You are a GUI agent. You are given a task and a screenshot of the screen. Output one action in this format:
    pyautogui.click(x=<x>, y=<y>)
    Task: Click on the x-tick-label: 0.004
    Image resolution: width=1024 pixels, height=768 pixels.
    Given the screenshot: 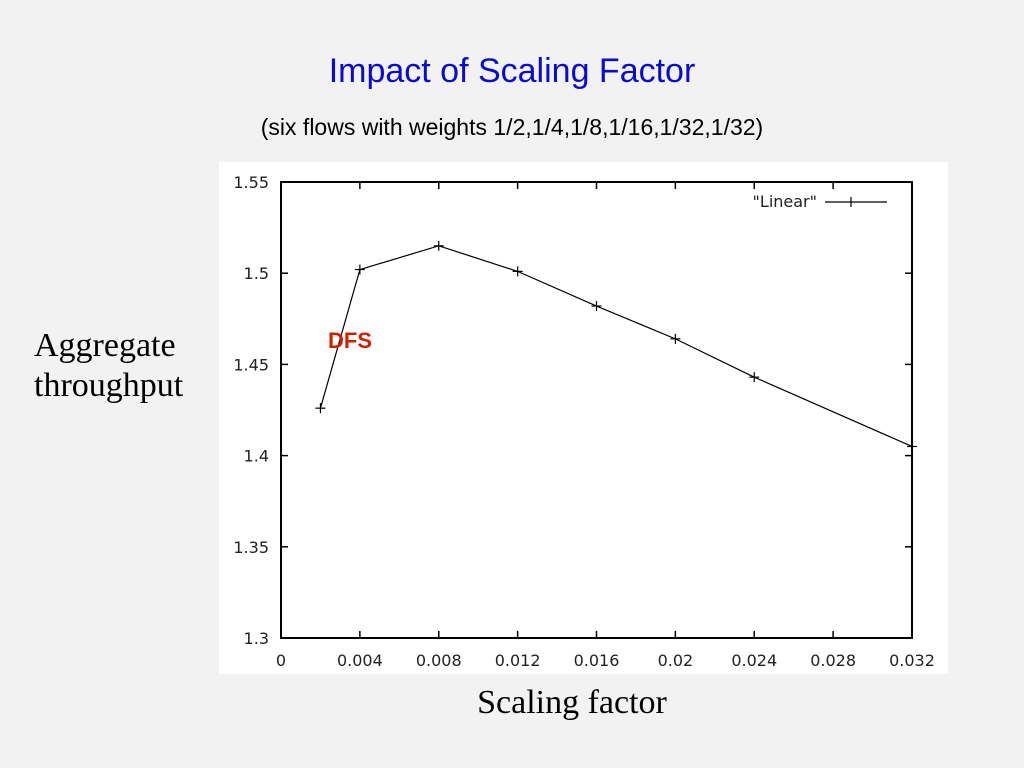 What is the action you would take?
    pyautogui.click(x=360, y=660)
    